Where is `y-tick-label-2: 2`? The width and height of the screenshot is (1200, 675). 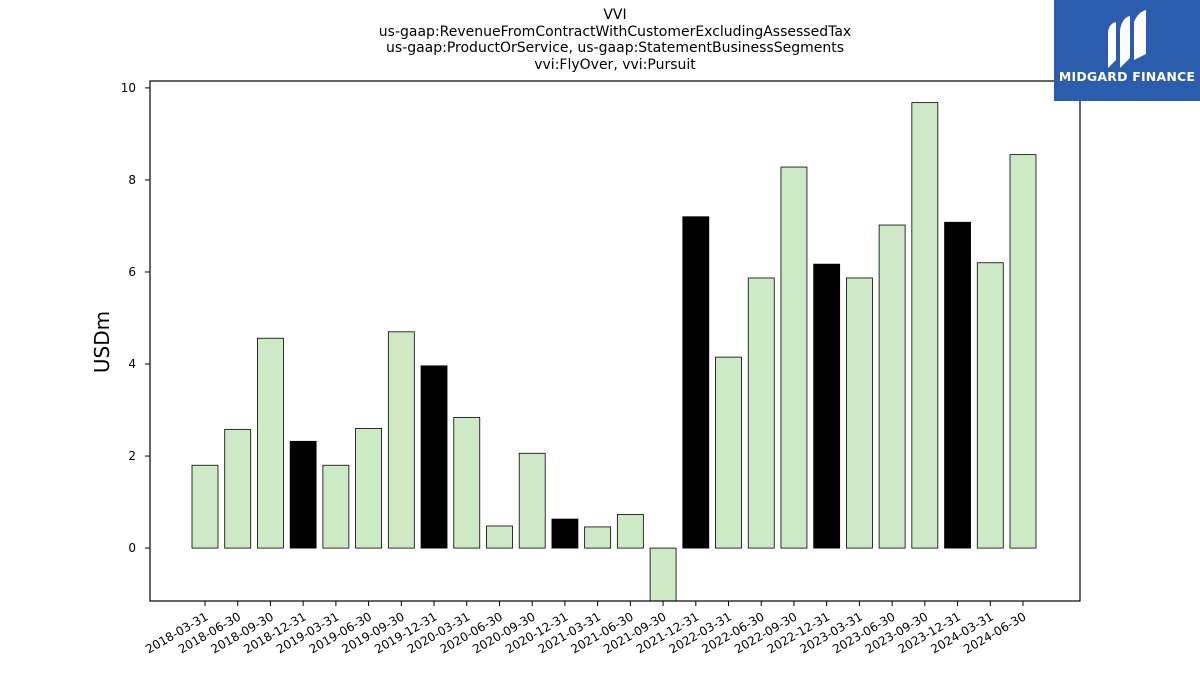
y-tick-label-2: 2 is located at coordinates (132, 456).